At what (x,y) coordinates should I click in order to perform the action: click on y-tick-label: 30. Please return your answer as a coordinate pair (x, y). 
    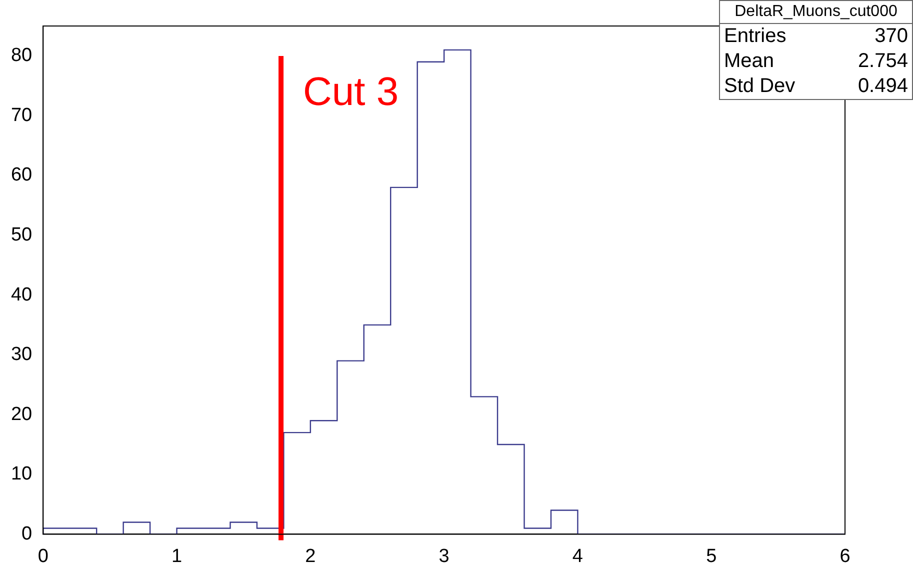
    Looking at the image, I should click on (21, 355).